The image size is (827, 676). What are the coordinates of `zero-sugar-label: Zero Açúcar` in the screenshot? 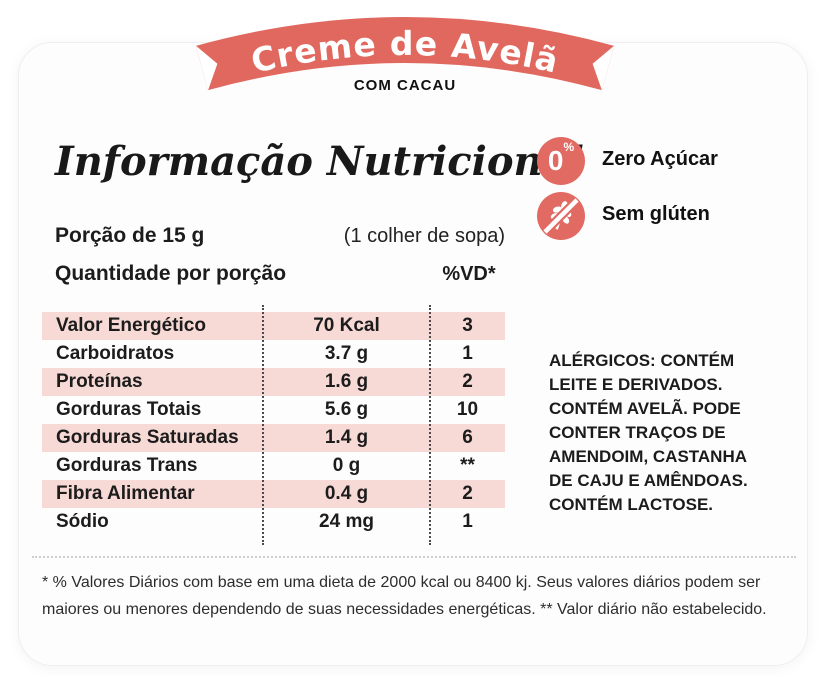 It's located at (660, 159).